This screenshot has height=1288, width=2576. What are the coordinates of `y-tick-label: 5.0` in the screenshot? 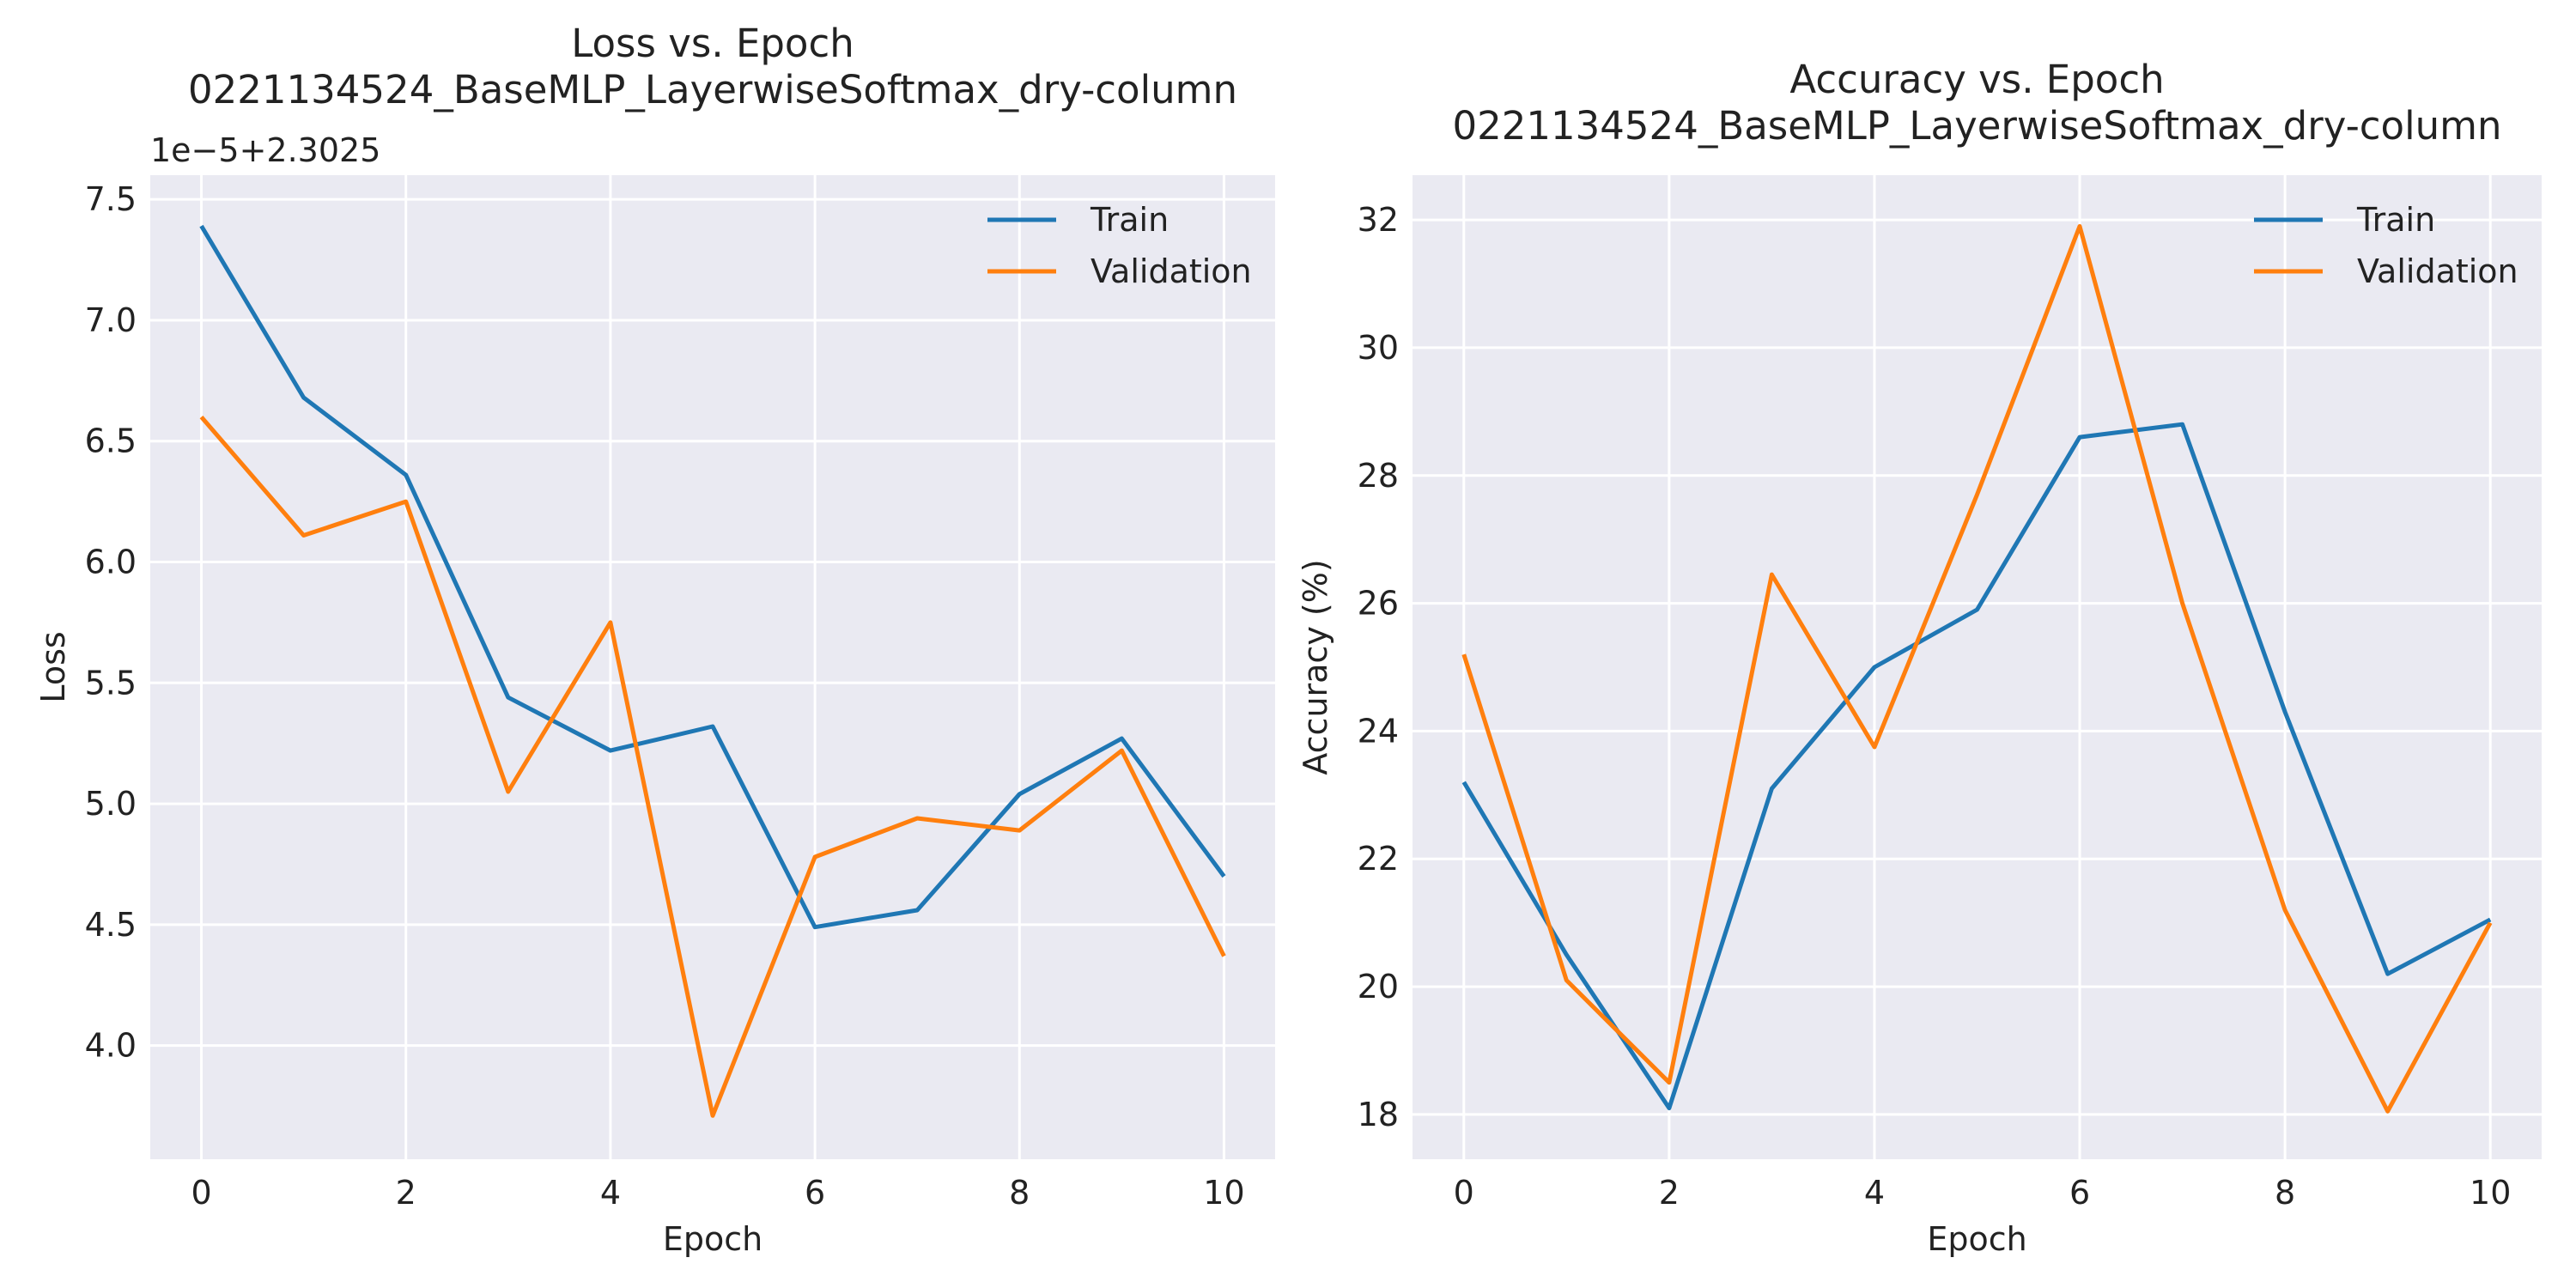 It's located at (111, 804).